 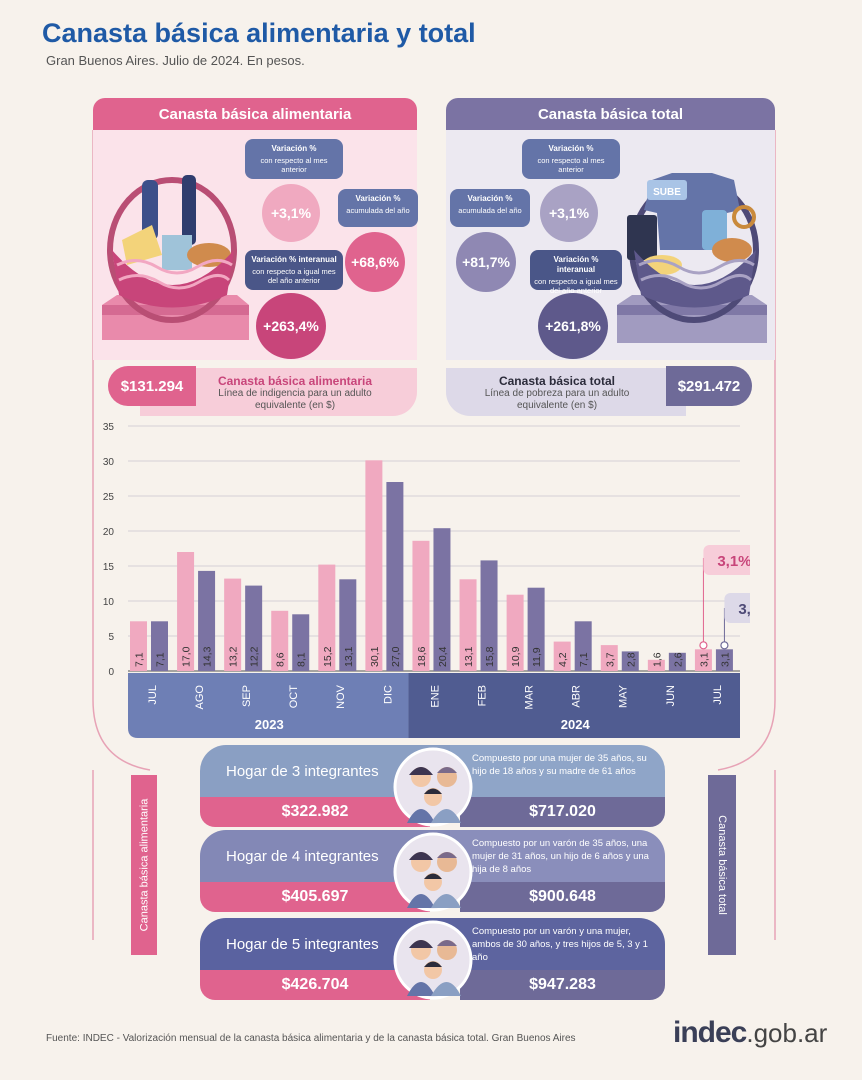 What do you see at coordinates (744, 609) in the screenshot?
I see `callout-value-cbt: 3,1%` at bounding box center [744, 609].